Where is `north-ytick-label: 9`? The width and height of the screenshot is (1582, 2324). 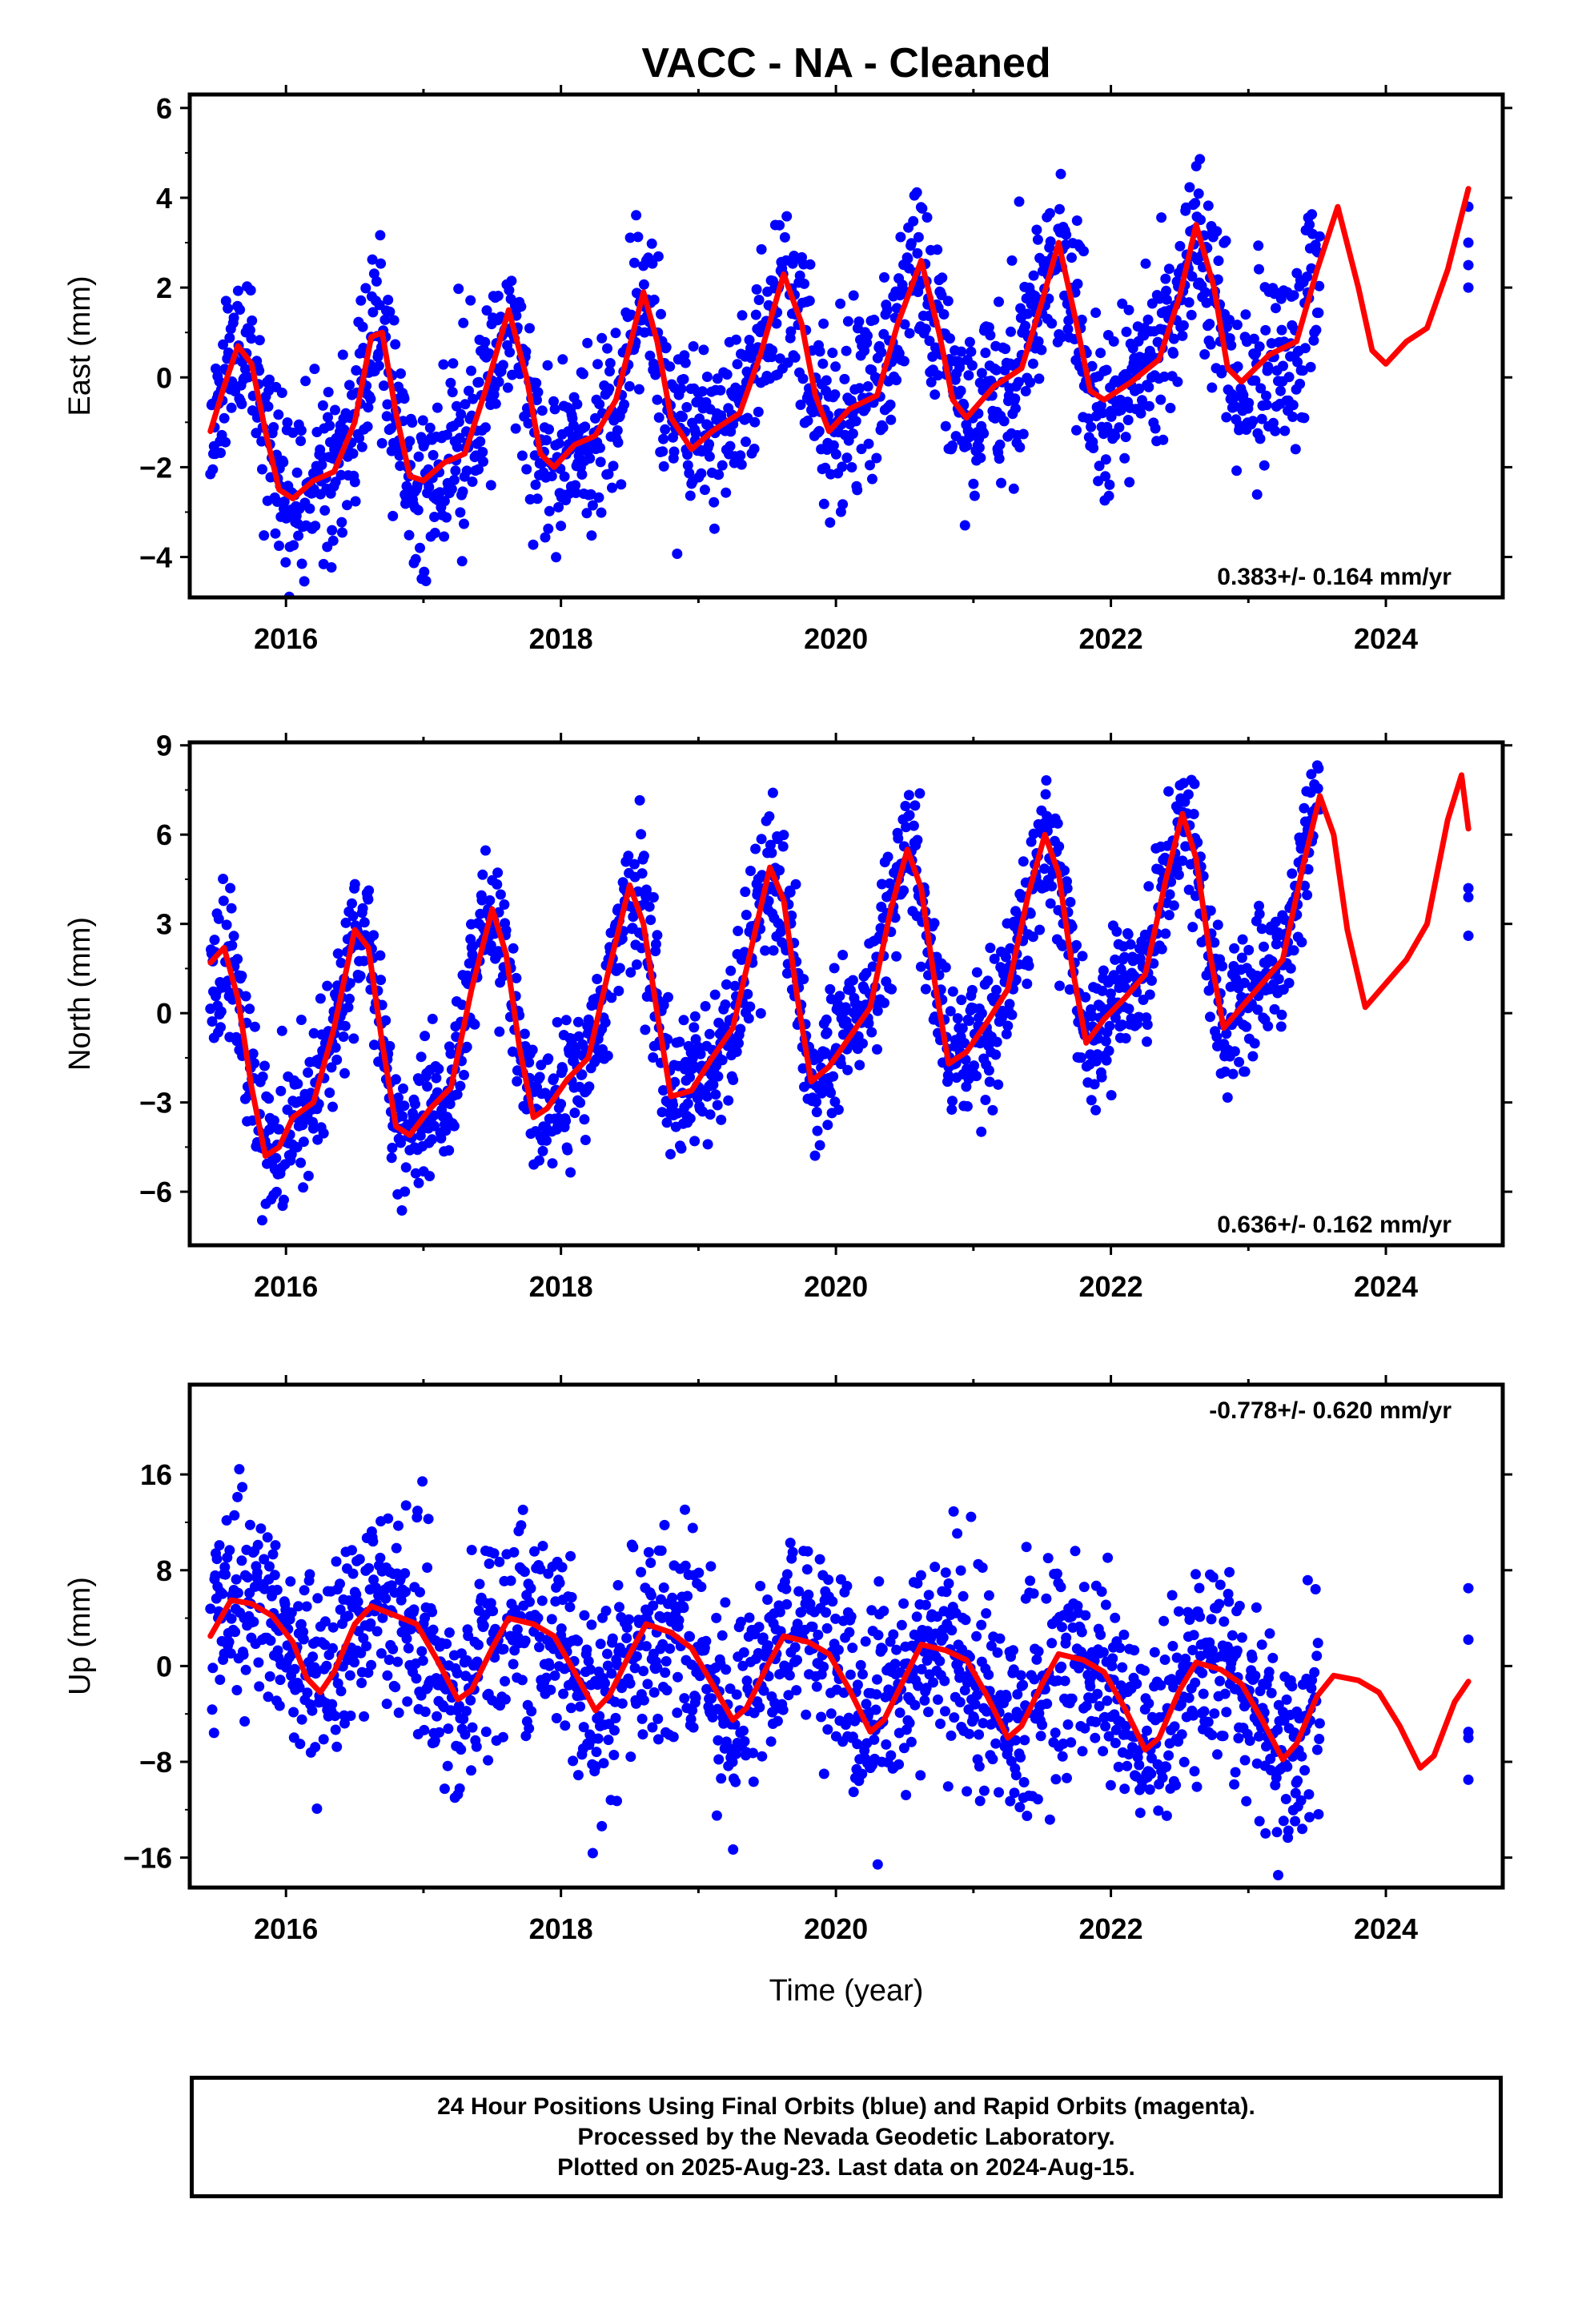 north-ytick-label: 9 is located at coordinates (164, 746).